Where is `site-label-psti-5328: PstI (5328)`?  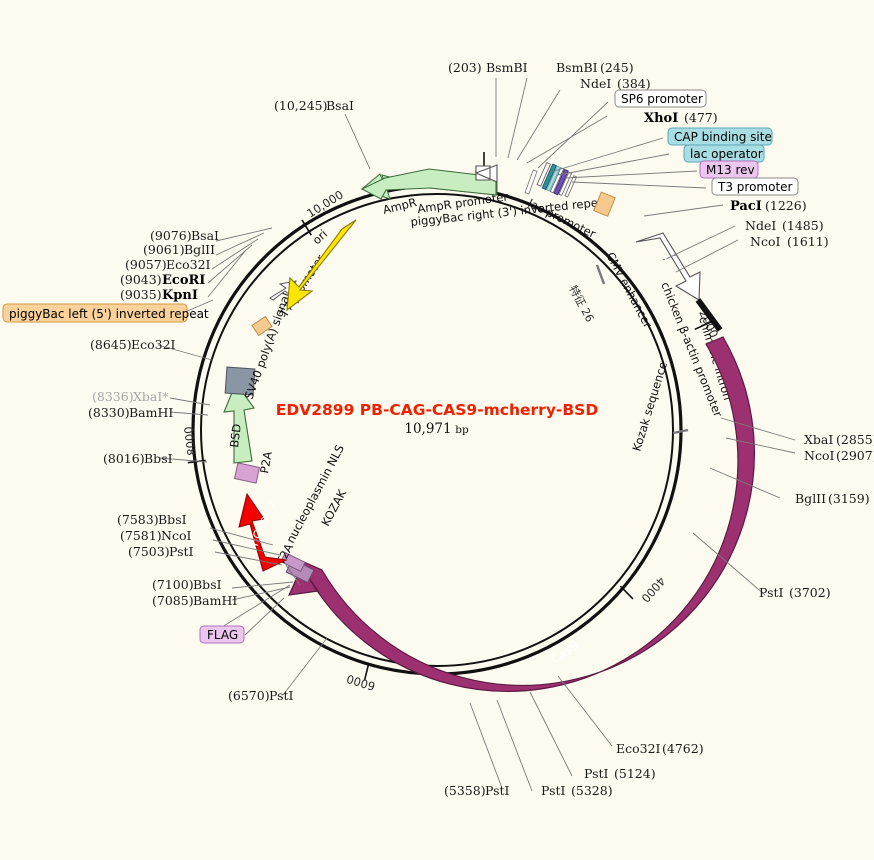
site-label-psti-5328: PstI (5328) is located at coordinates (577, 790).